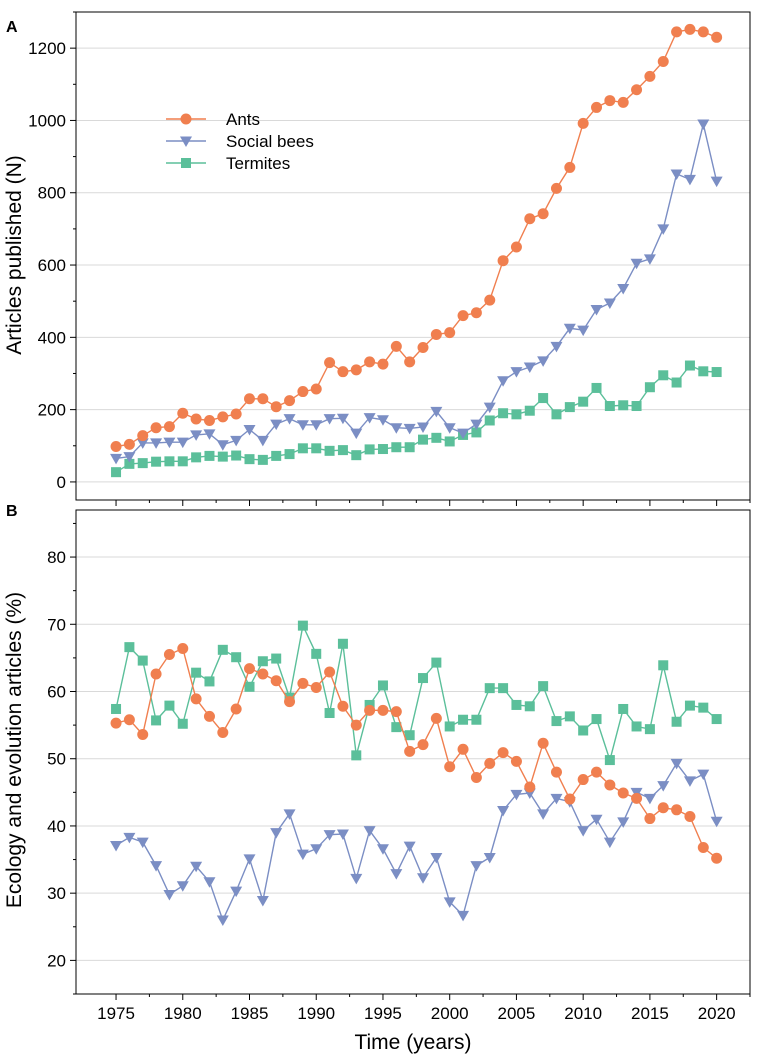 The width and height of the screenshot is (765, 1063). Describe the element at coordinates (416, 693) in the screenshot. I see `pb-series-termites` at that location.